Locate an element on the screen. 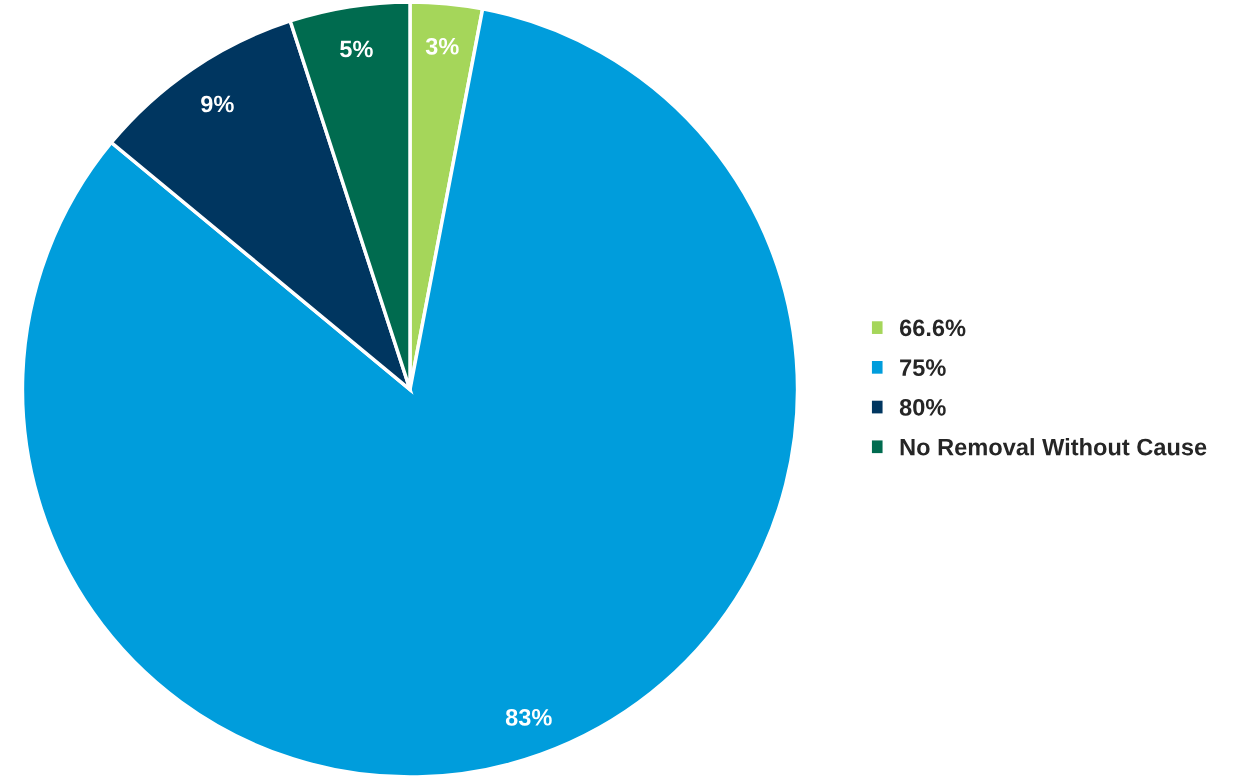 The height and width of the screenshot is (779, 1251). legend-label: 66.6% is located at coordinates (932, 328).